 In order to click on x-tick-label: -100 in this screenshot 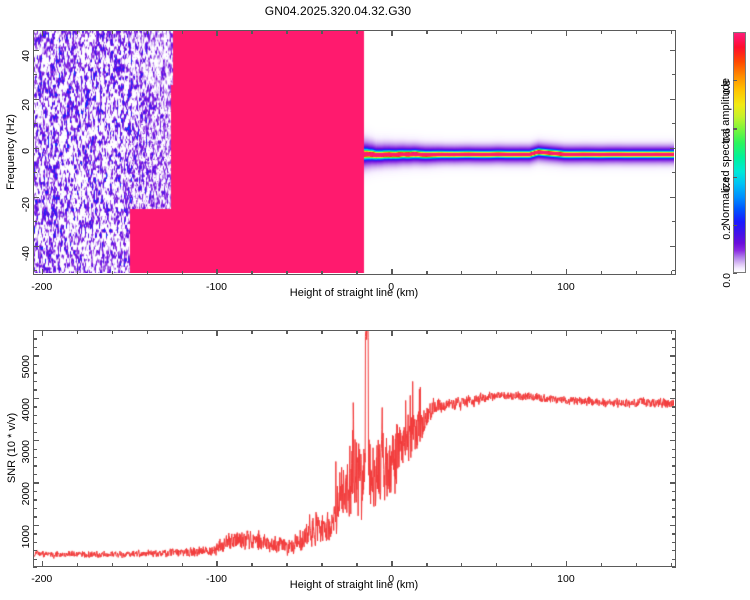, I will do `click(216, 579)`.